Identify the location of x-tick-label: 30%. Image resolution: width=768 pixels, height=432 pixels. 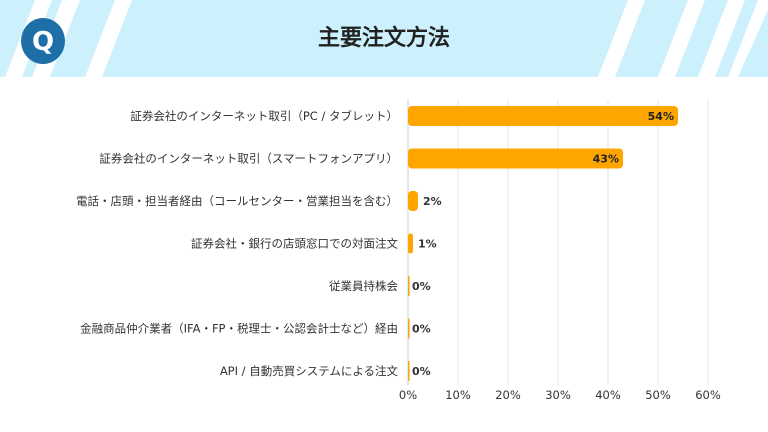
(558, 395).